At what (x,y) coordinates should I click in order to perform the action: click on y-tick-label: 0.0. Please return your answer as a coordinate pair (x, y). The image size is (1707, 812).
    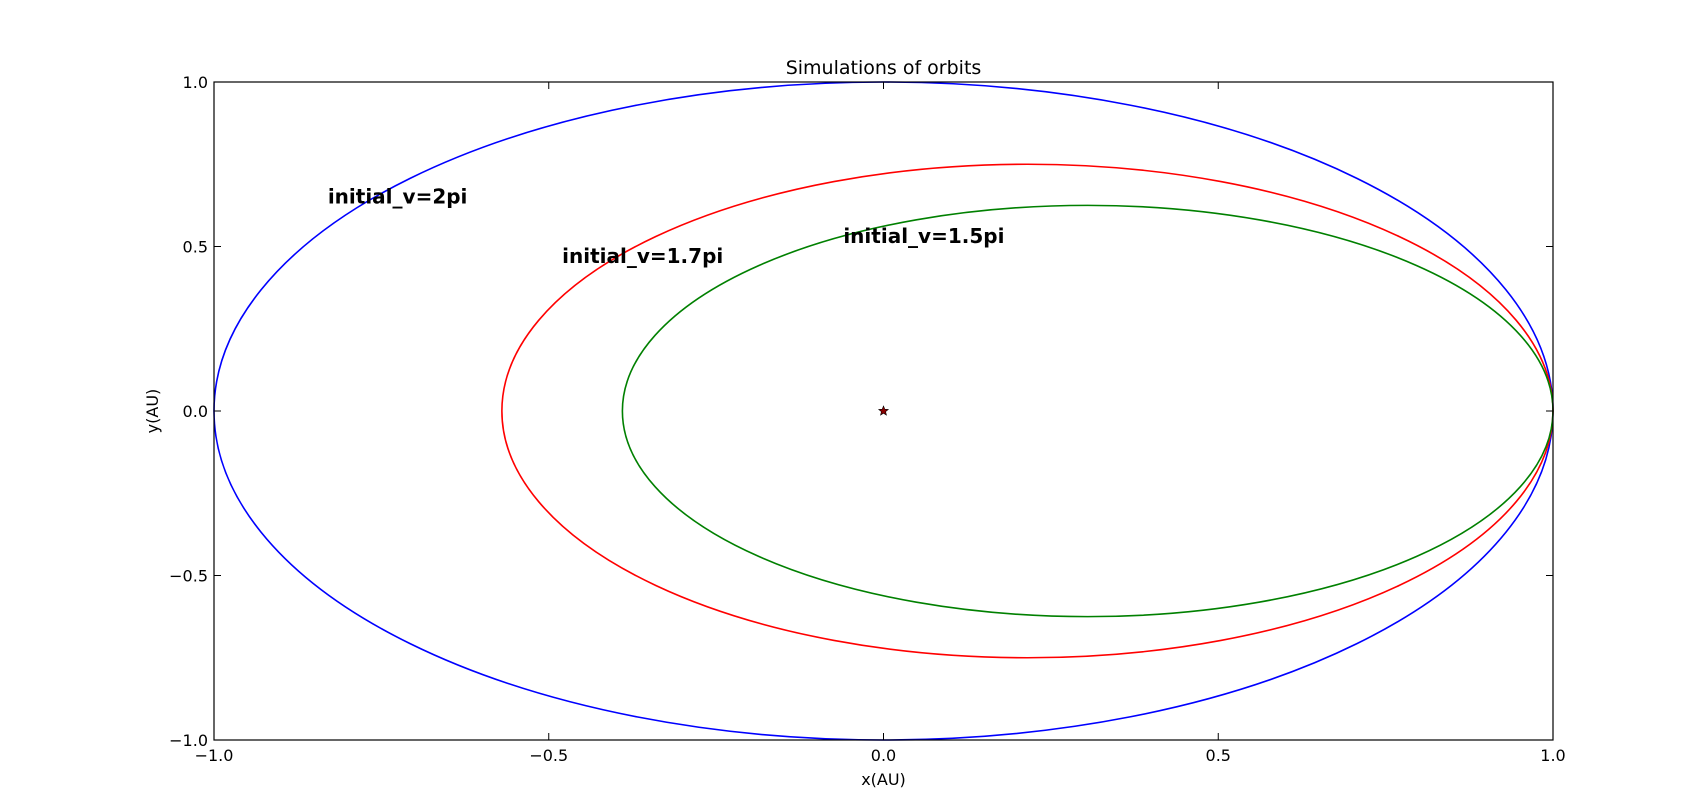
    Looking at the image, I should click on (195, 411).